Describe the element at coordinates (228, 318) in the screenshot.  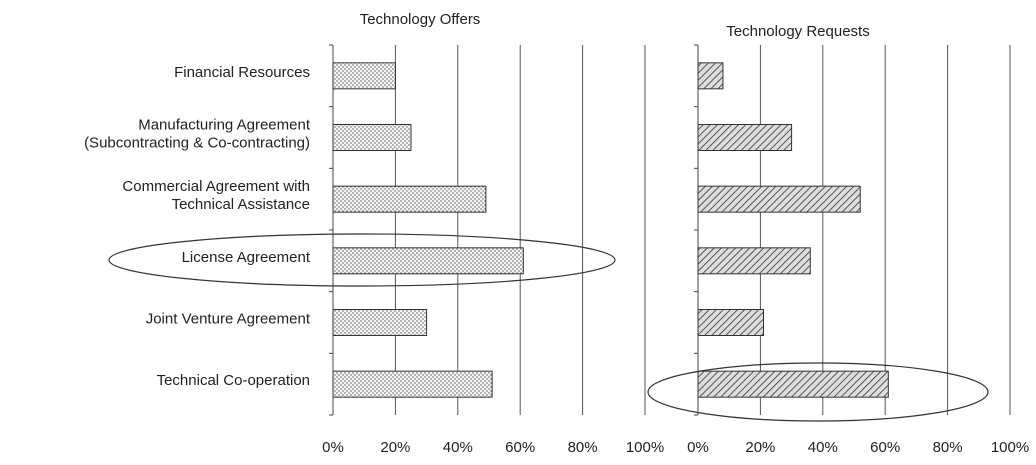
I see `y-tick-label: Joint Venture Agreement` at that location.